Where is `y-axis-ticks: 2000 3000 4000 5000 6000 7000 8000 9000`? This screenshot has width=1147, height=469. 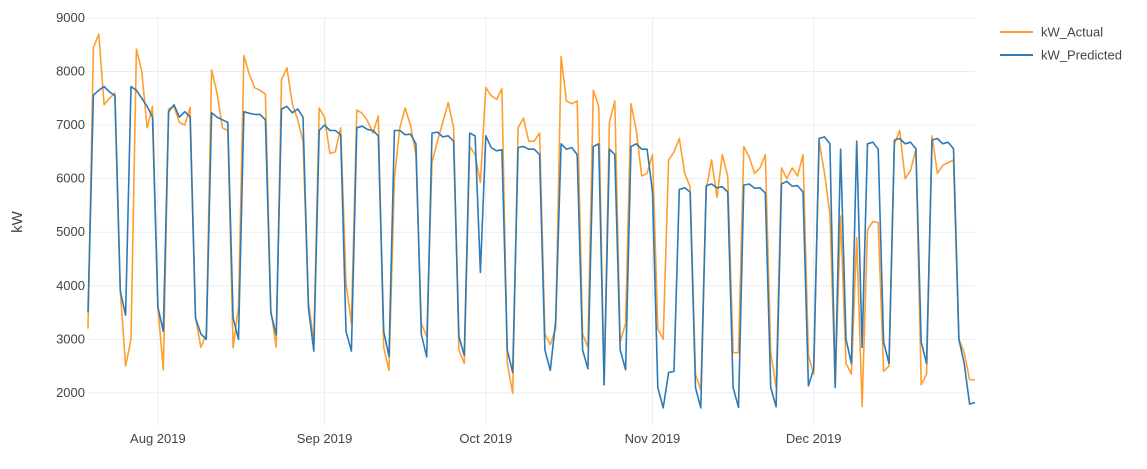
y-axis-ticks: 2000 3000 4000 5000 6000 7000 8000 9000 is located at coordinates (70, 205).